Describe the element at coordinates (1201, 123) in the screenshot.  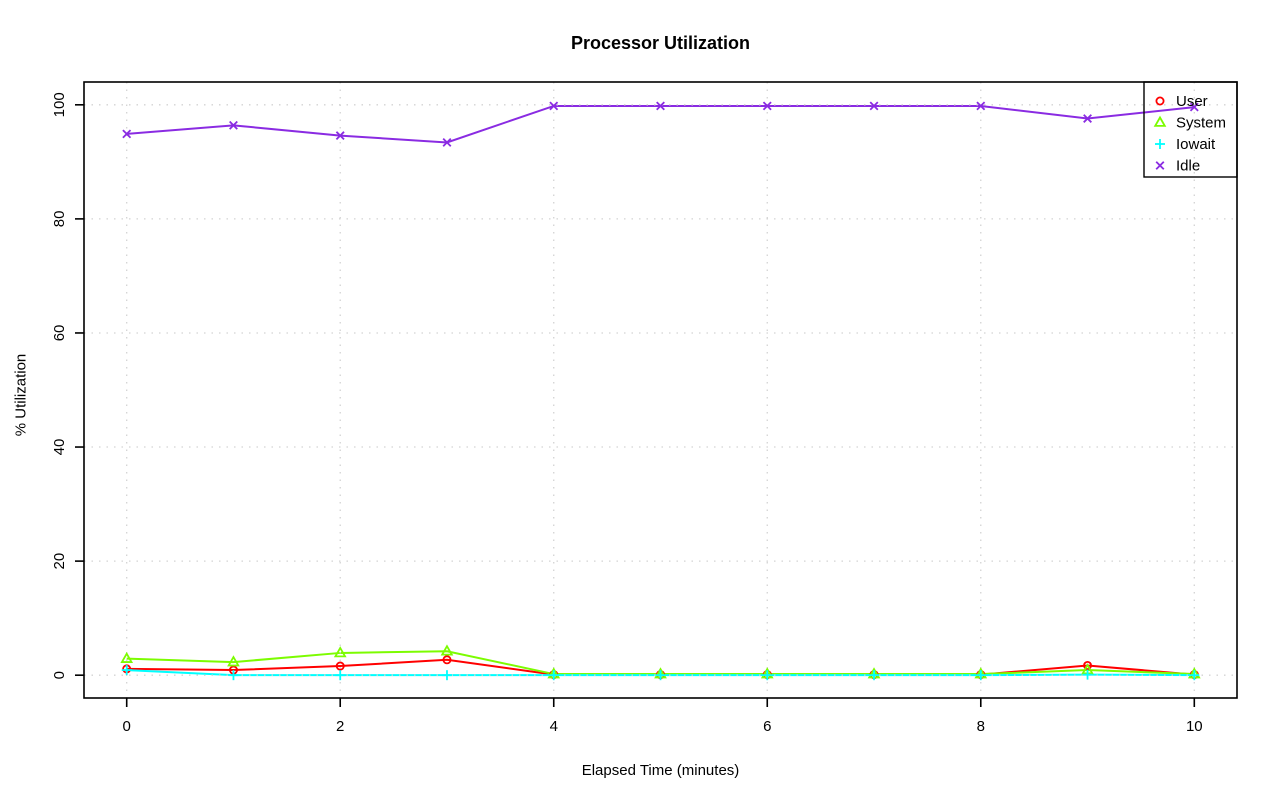
I see `legend-label-system: System` at that location.